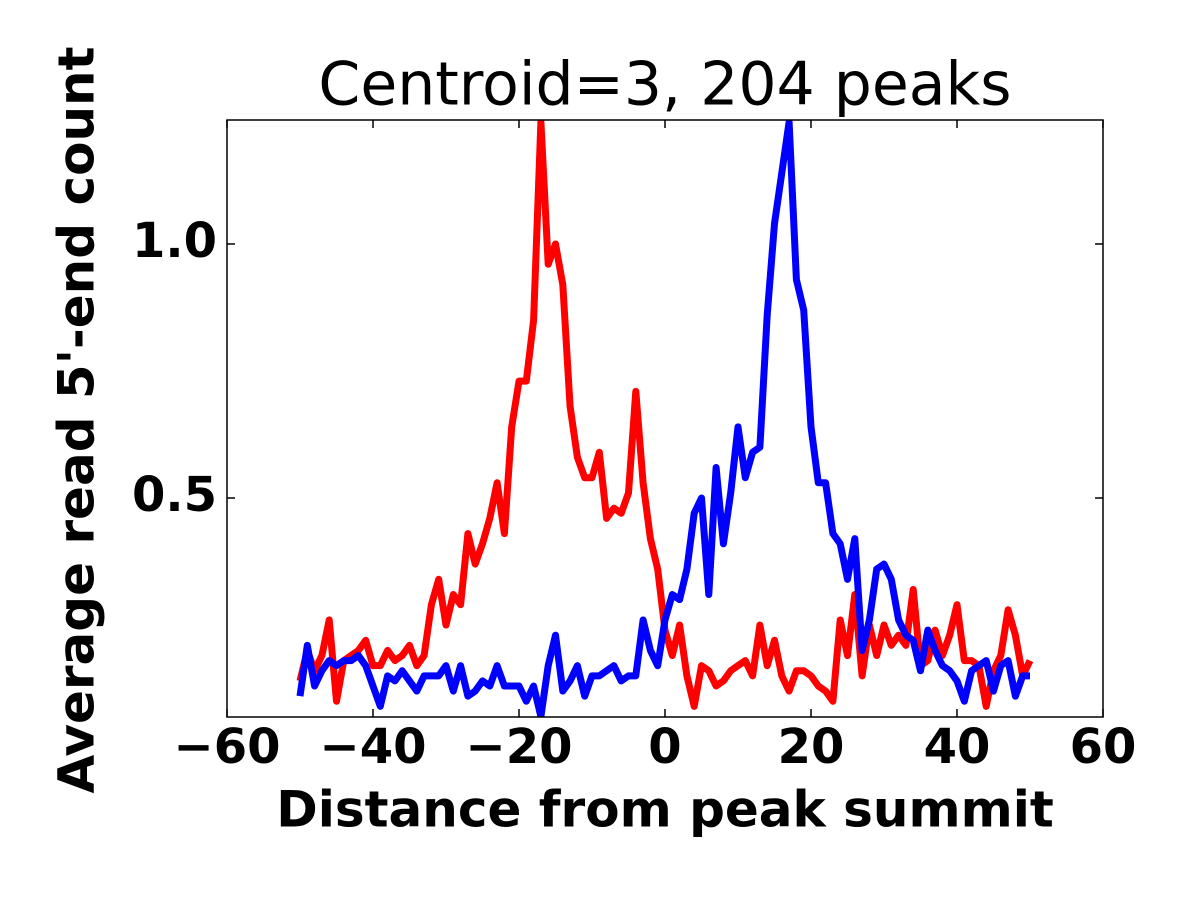 Image resolution: width=1200 pixels, height=900 pixels. What do you see at coordinates (1103, 747) in the screenshot?
I see `x-tick-label: 60` at bounding box center [1103, 747].